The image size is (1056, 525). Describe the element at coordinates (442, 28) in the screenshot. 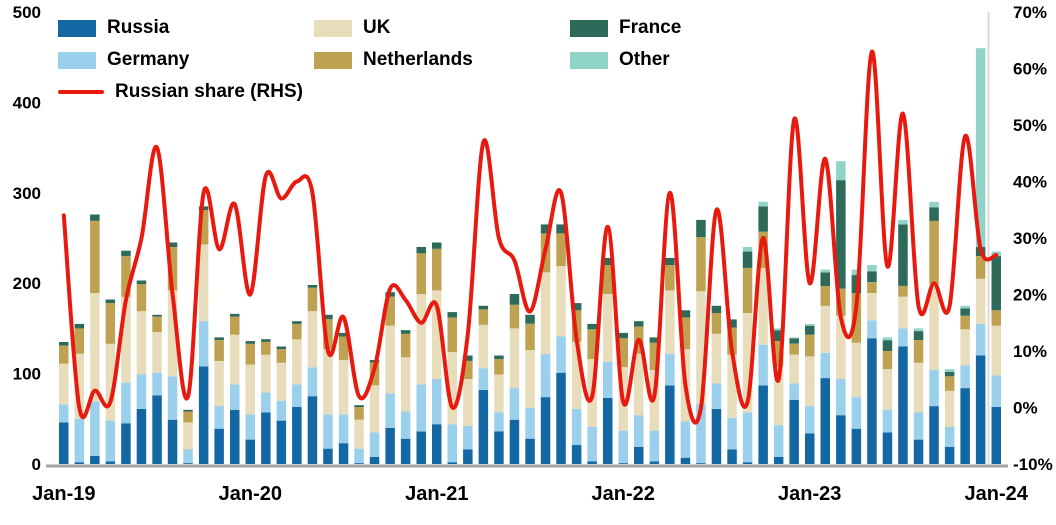

I see `legend-item-uk: UK` at that location.